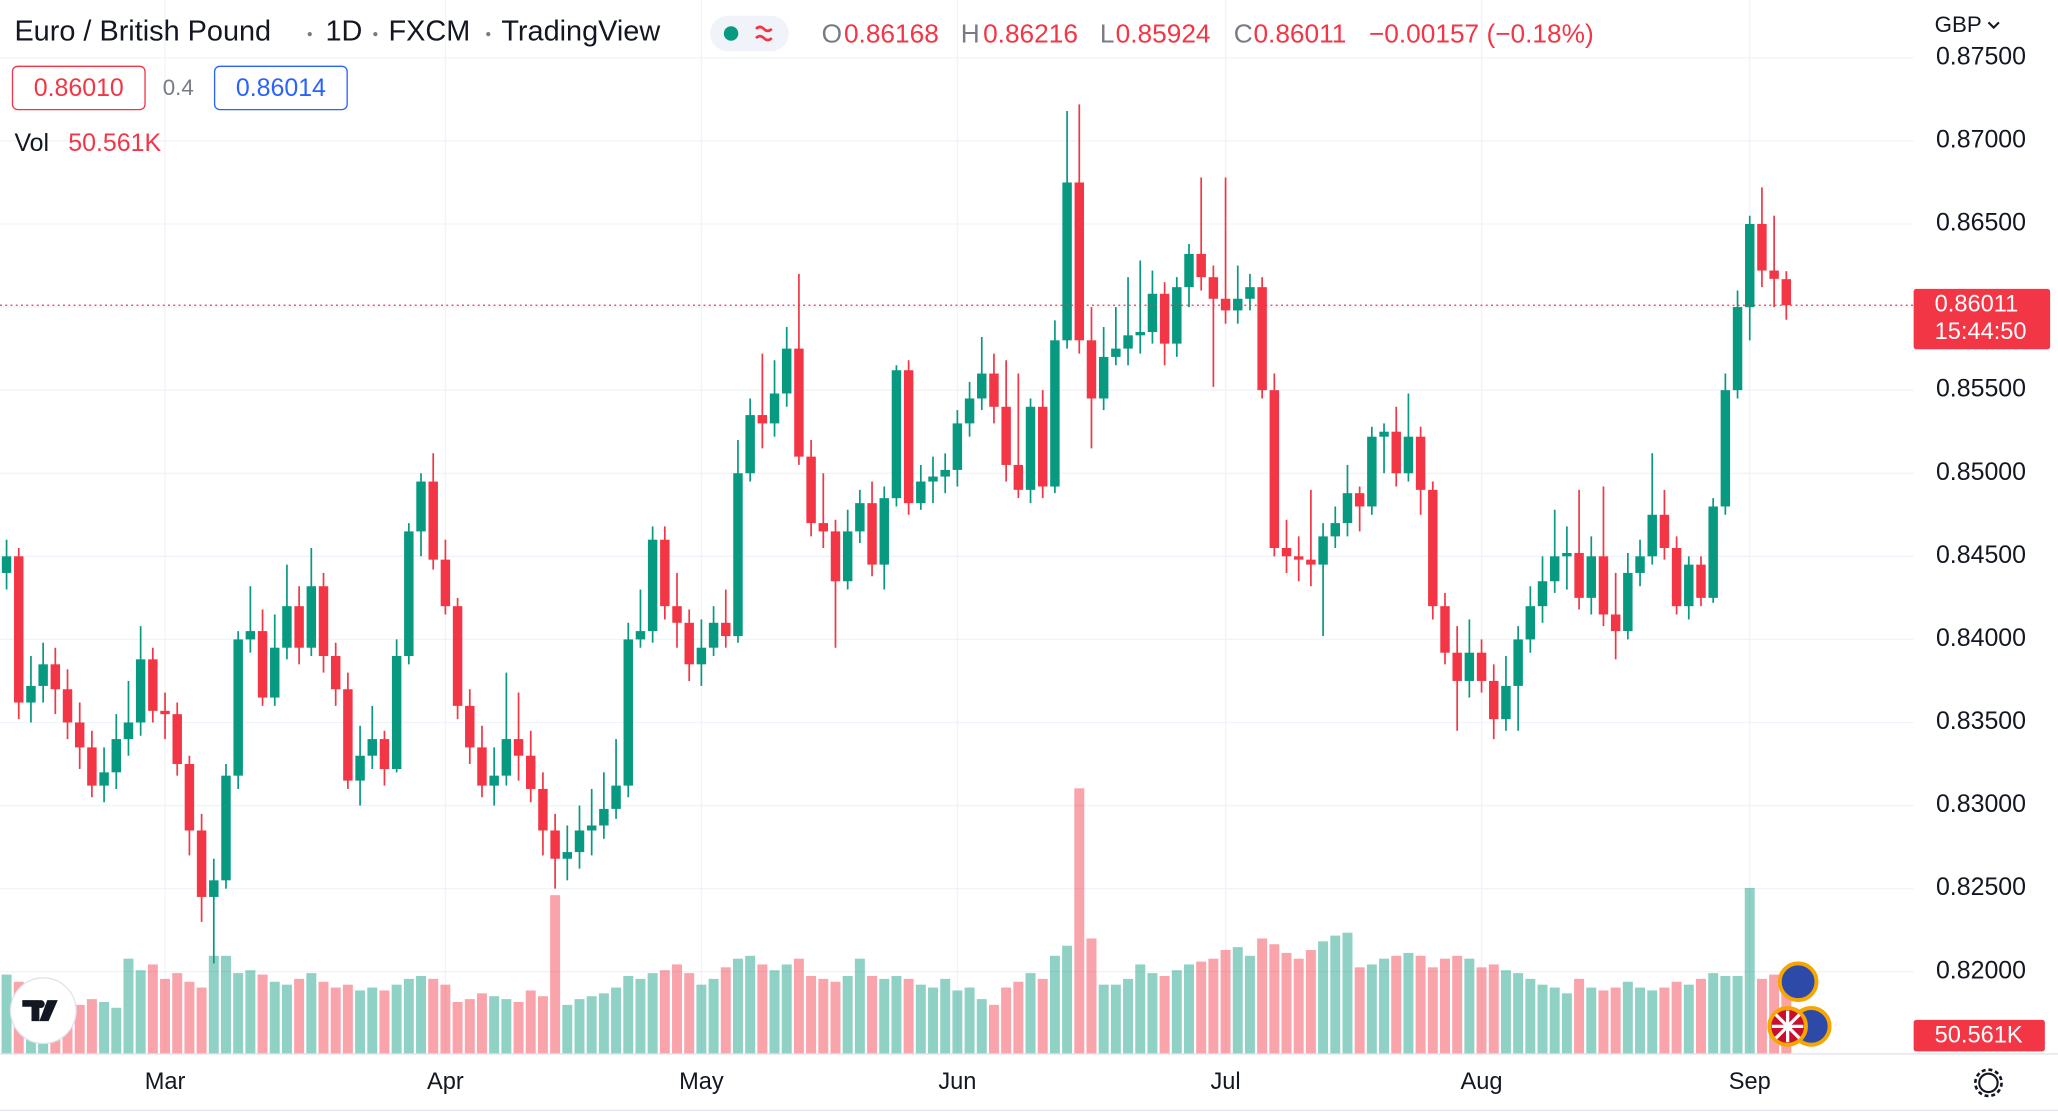  Describe the element at coordinates (165, 1082) in the screenshot. I see `x-tick-label: Mar` at that location.